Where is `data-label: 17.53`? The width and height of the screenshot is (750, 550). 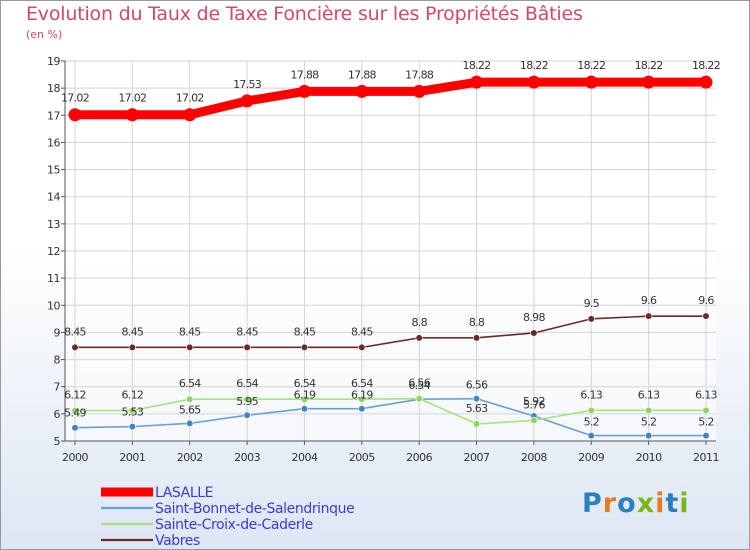
data-label: 17.53 is located at coordinates (247, 84).